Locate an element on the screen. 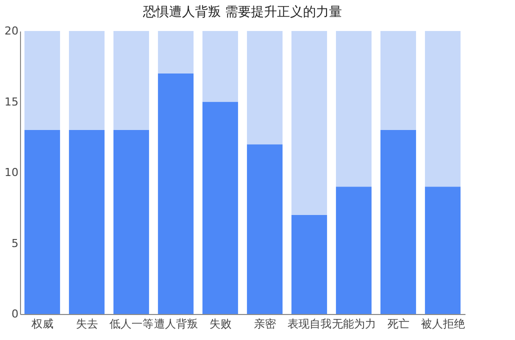  y-tick-label: 0 is located at coordinates (15, 314).